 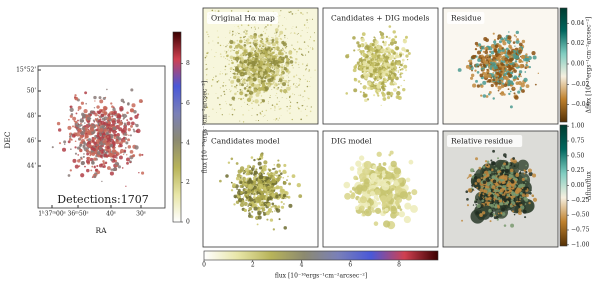 I want to click on panel-title: Original Hα map, so click(x=243, y=18).